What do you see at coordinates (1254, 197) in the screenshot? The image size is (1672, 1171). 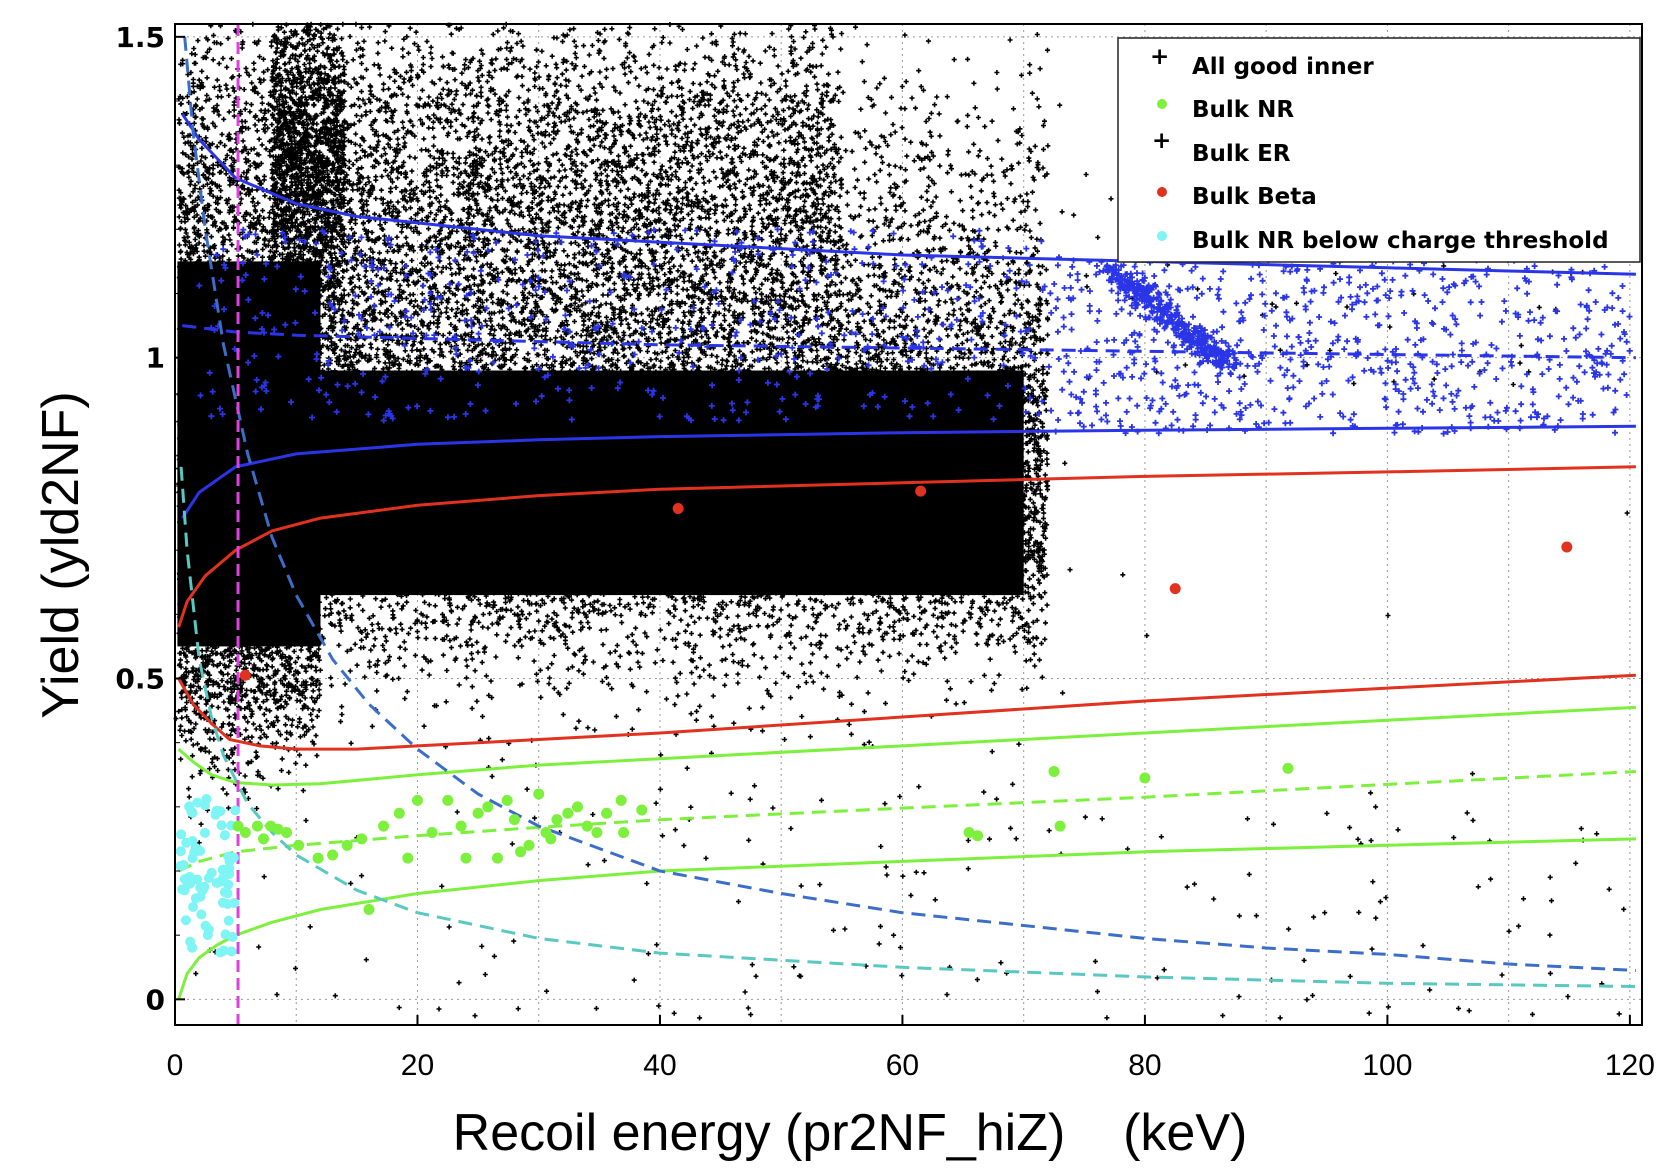 I see `legend-label-beta: Bulk Beta` at bounding box center [1254, 197].